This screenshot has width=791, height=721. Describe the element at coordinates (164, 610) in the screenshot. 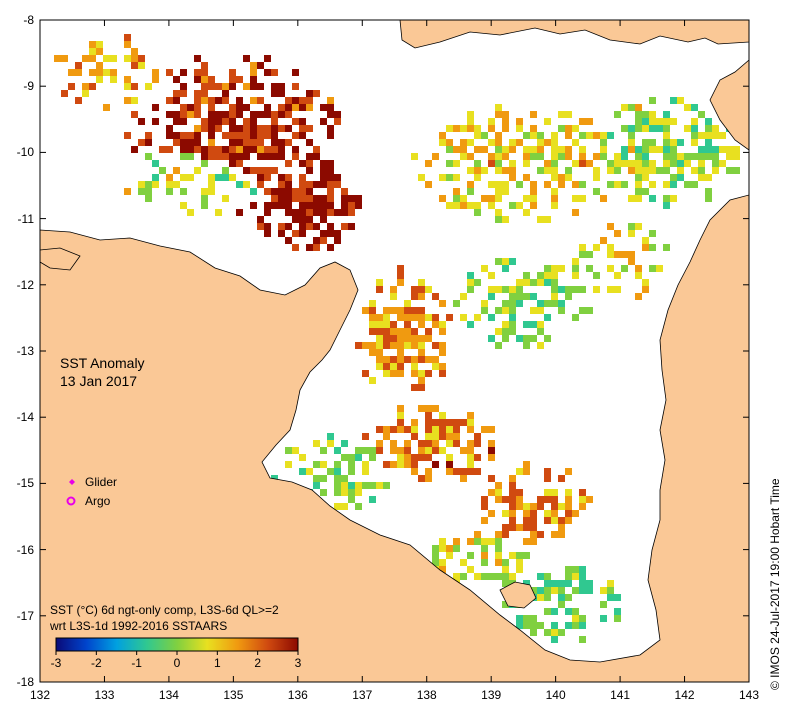

I see `colorbar-caption-line1: SST (°C) 6d ngt-only comp, L3S-6d QL>=2` at that location.